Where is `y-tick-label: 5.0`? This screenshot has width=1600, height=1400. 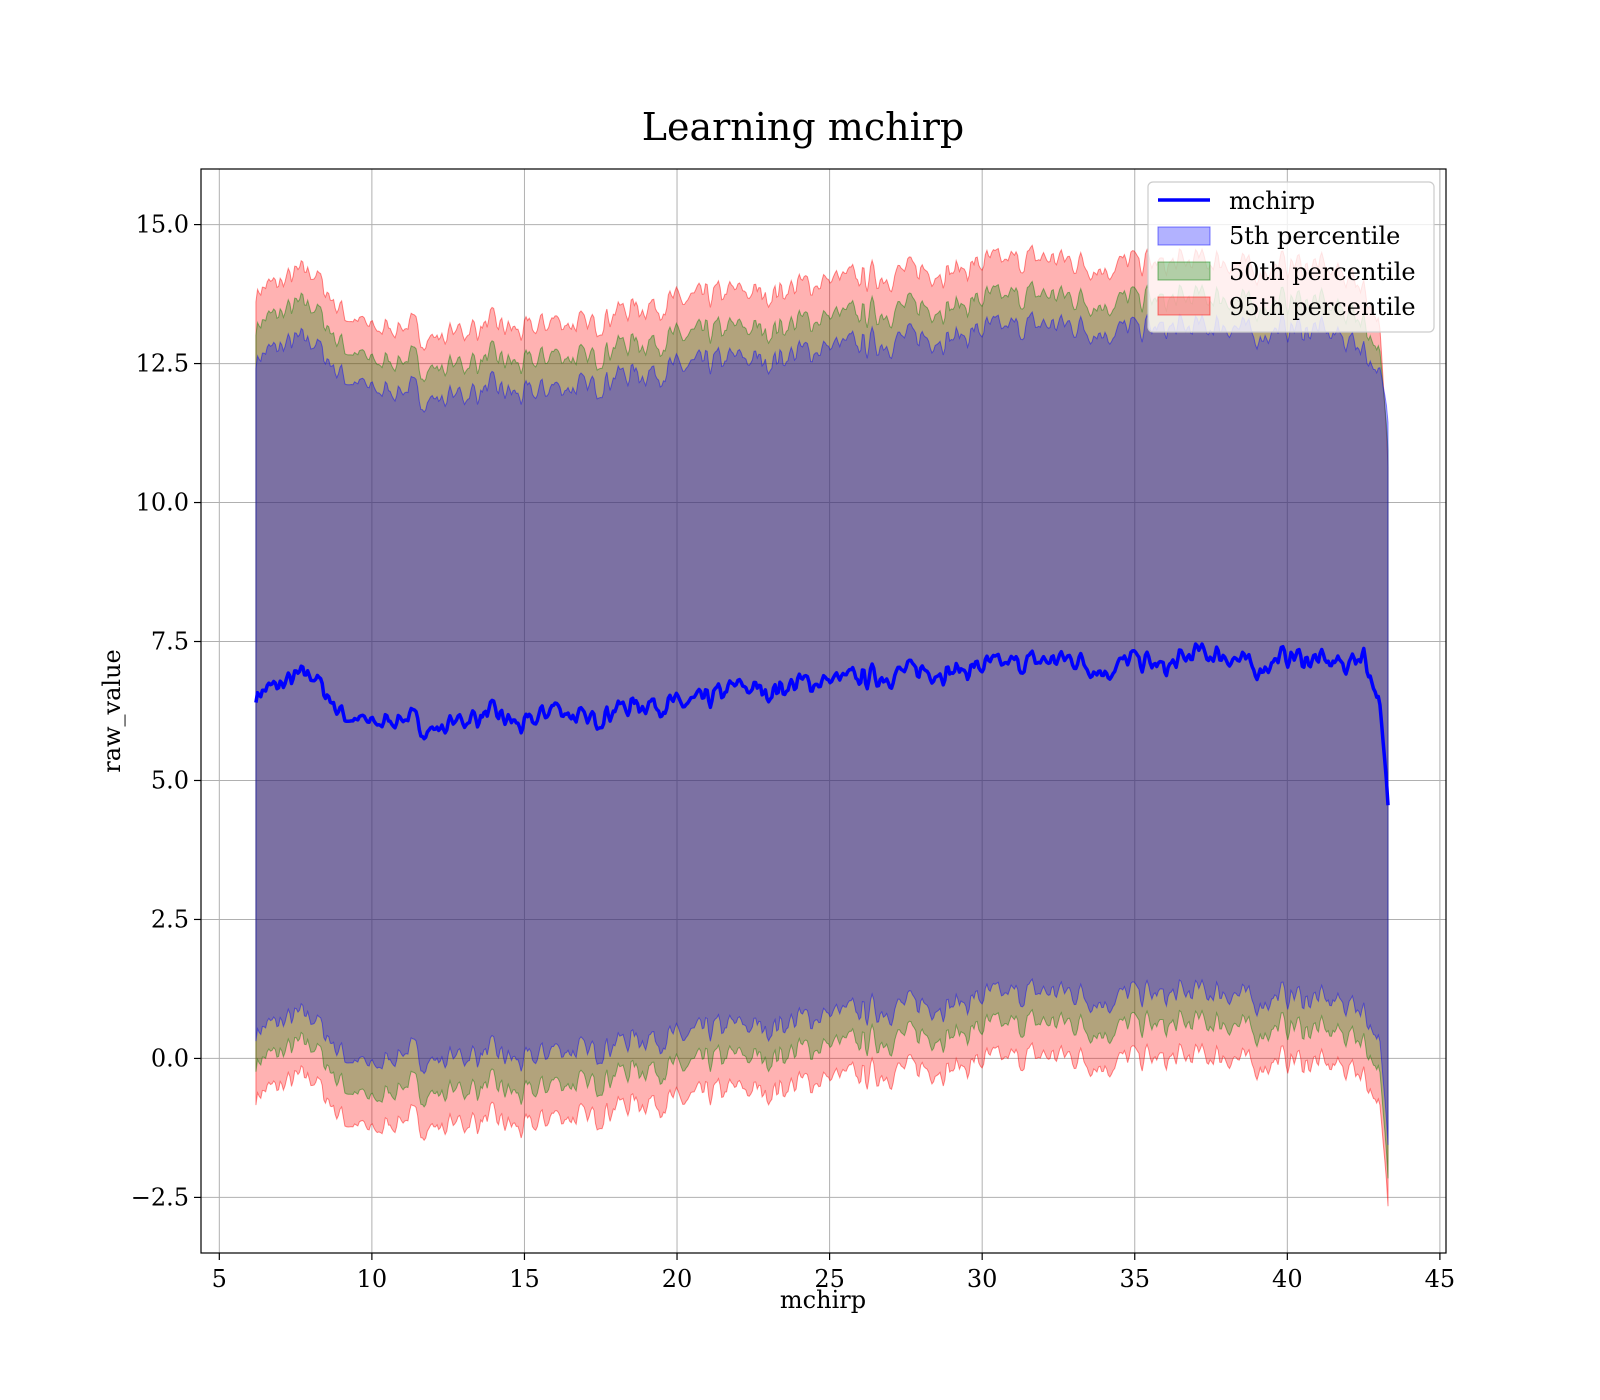
y-tick-label: 5.0 is located at coordinates (170, 780).